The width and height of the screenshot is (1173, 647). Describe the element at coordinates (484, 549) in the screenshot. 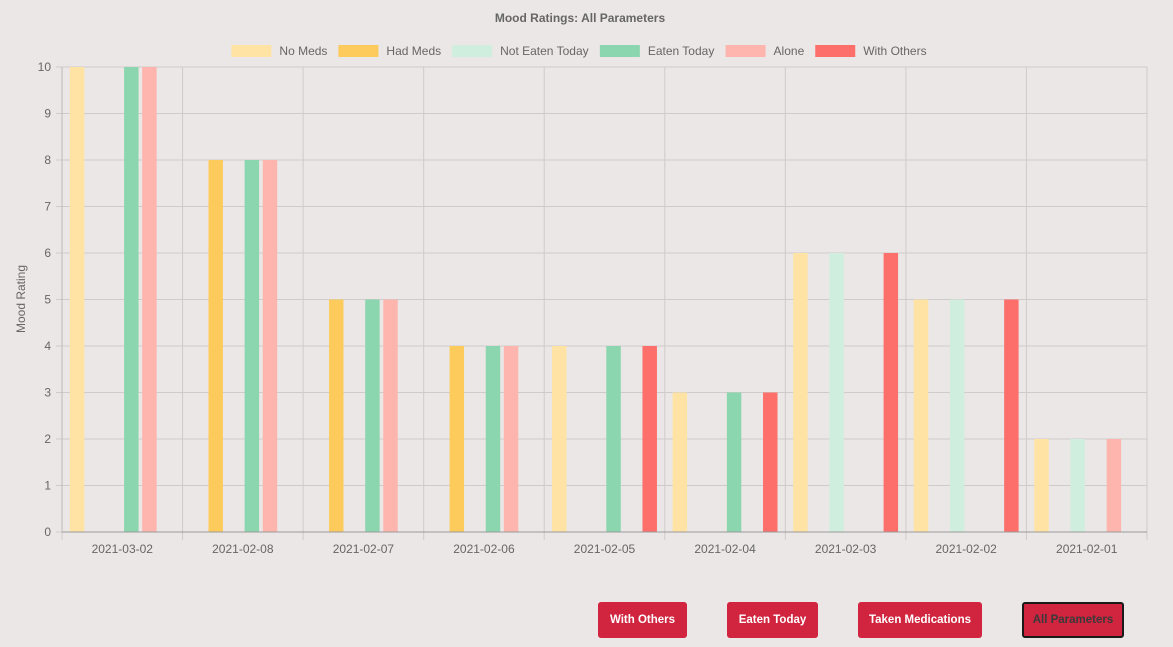

I see `x-tick-label: 2021-02-06` at that location.